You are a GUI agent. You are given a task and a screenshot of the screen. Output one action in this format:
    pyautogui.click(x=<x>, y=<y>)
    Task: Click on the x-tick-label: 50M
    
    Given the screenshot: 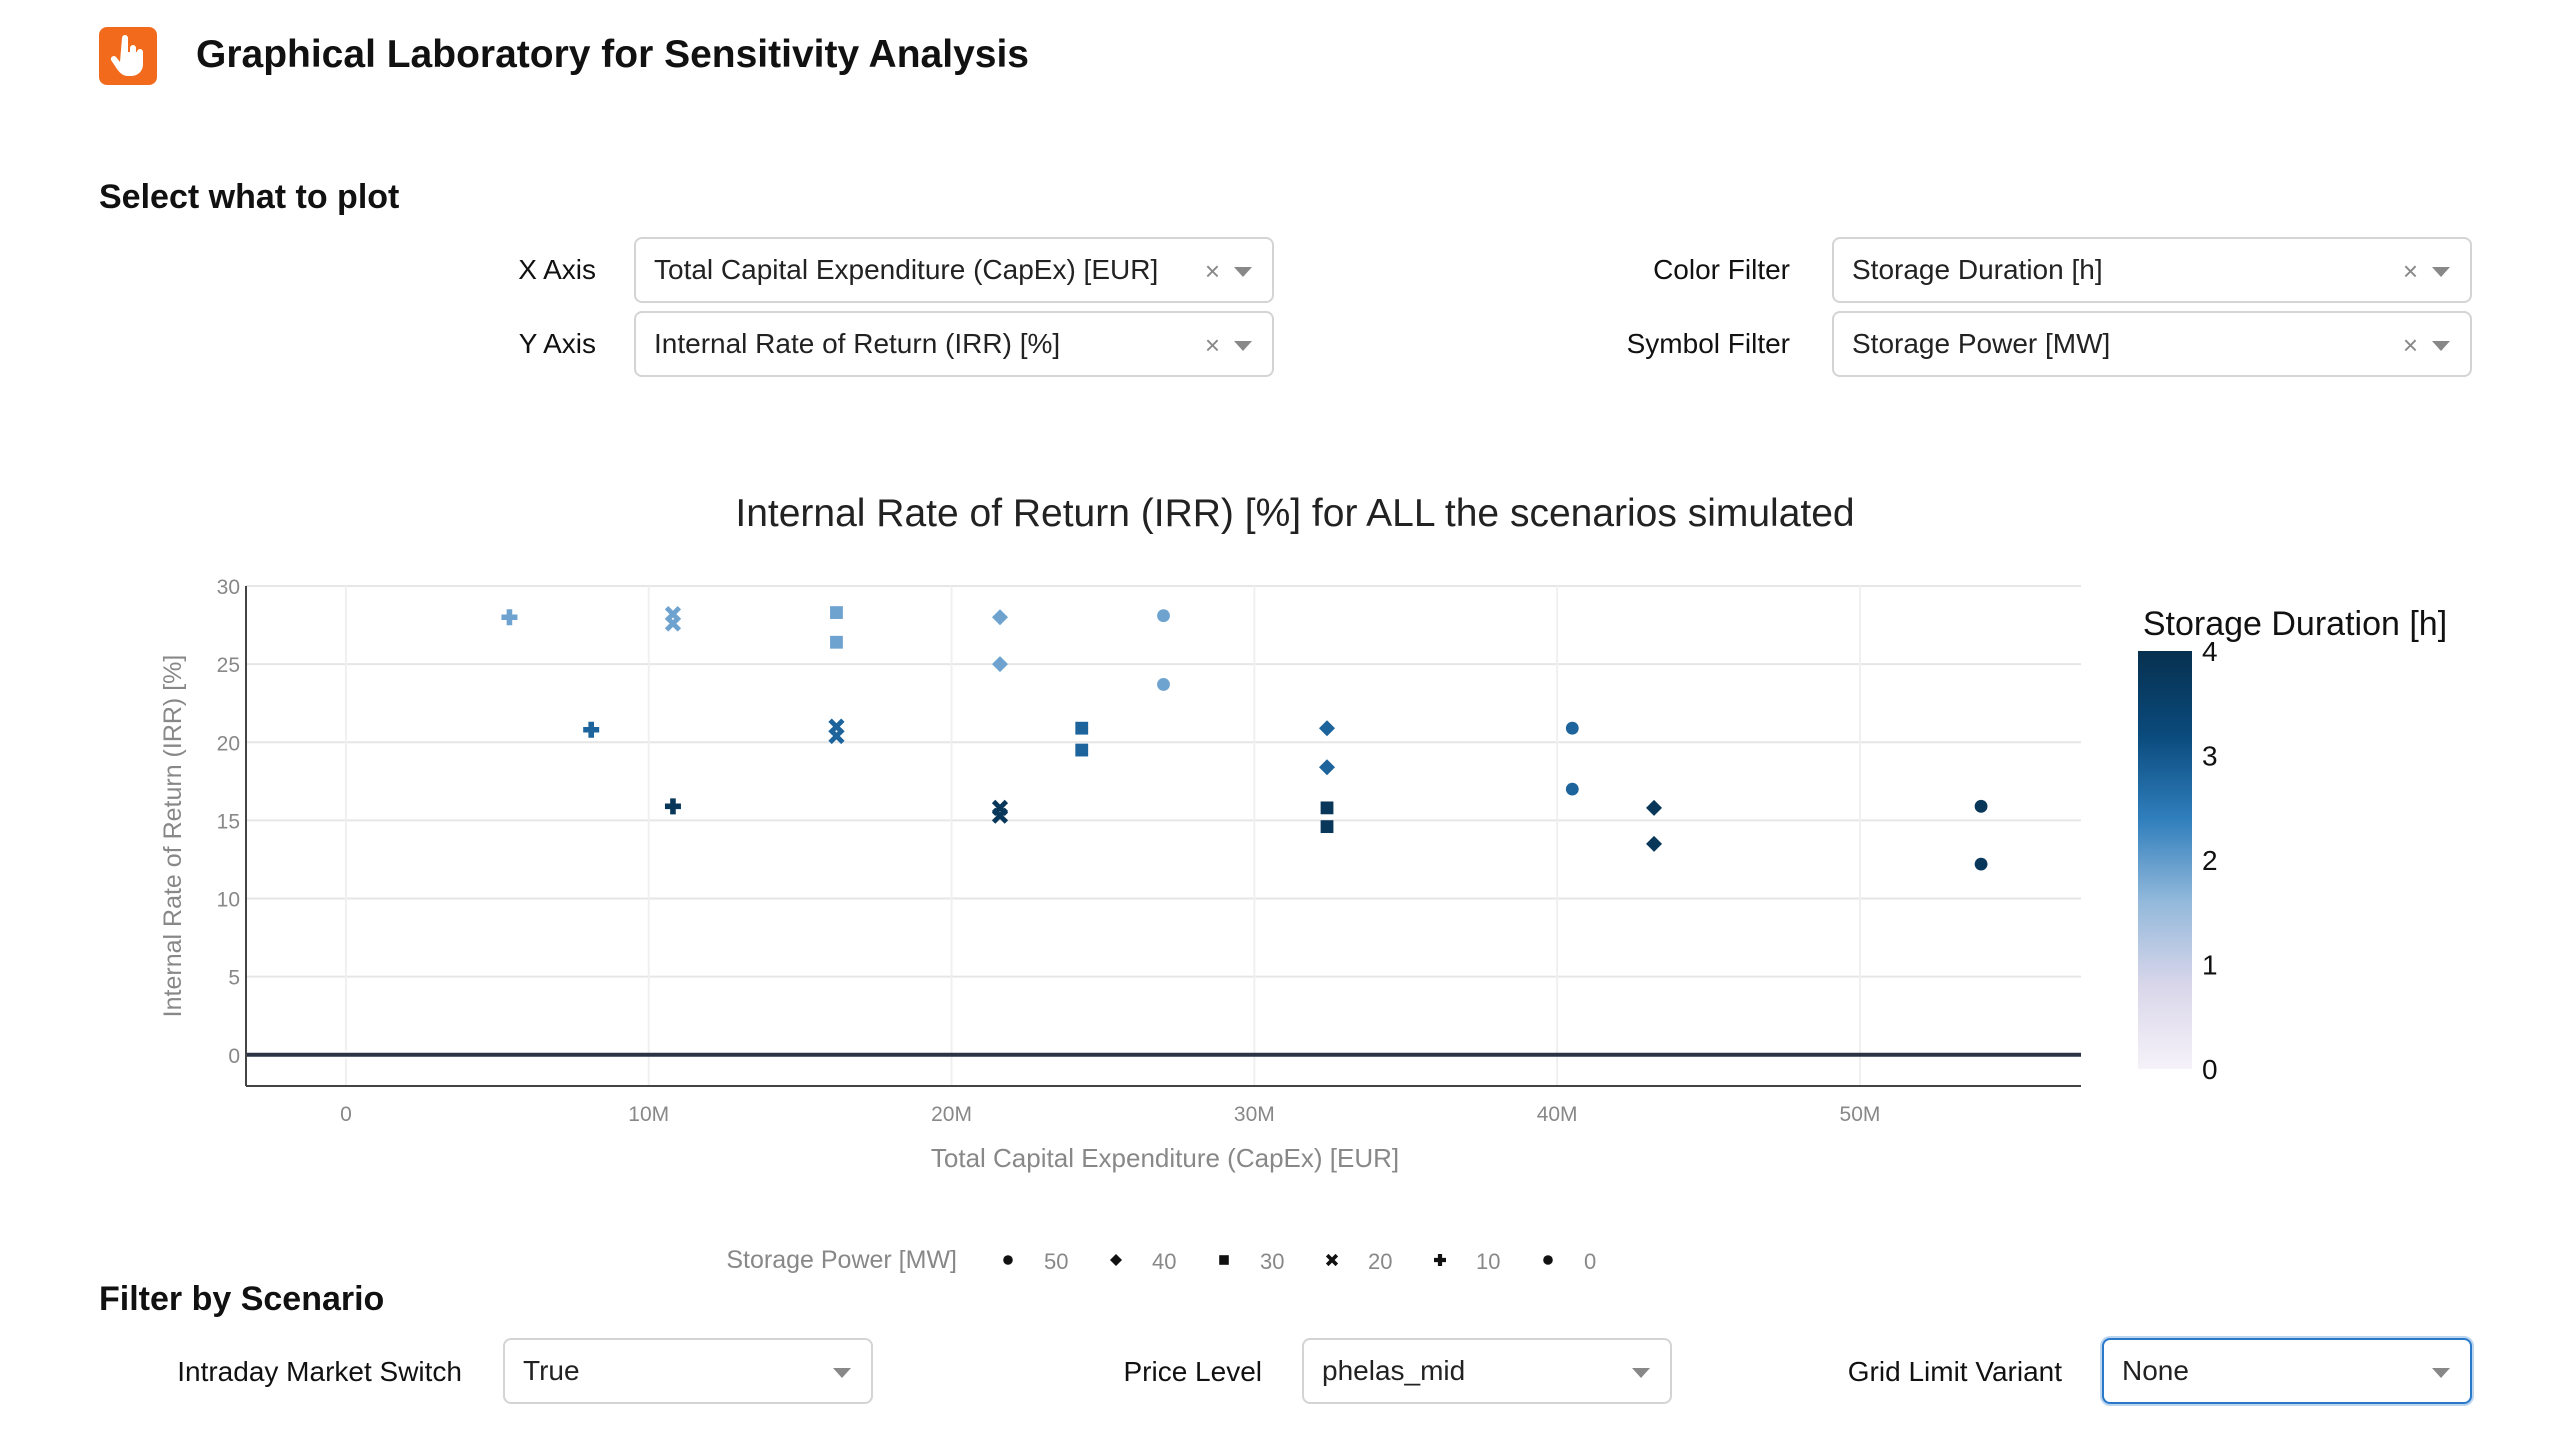 What is the action you would take?
    pyautogui.click(x=1860, y=1114)
    